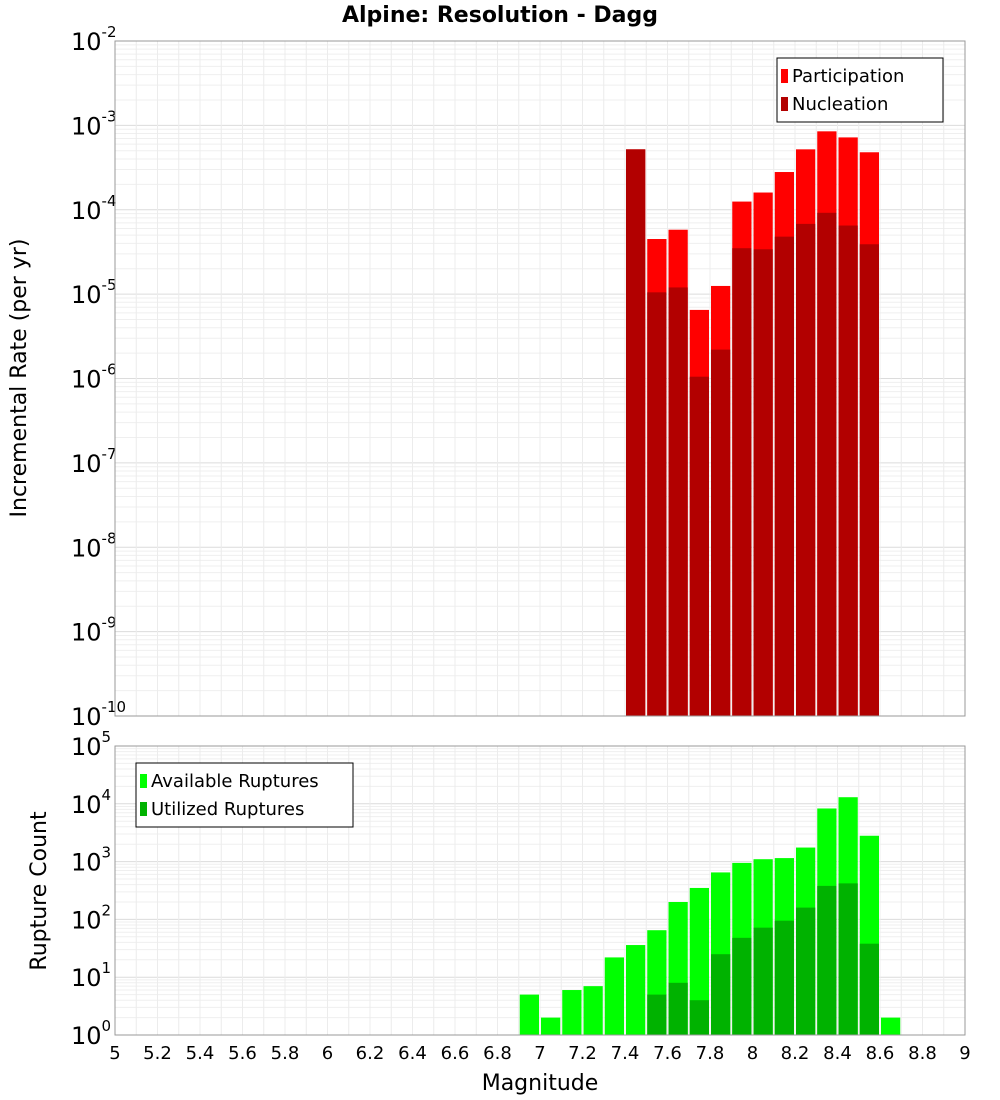  What do you see at coordinates (837, 1053) in the screenshot?
I see `x-tick-label: 8.4` at bounding box center [837, 1053].